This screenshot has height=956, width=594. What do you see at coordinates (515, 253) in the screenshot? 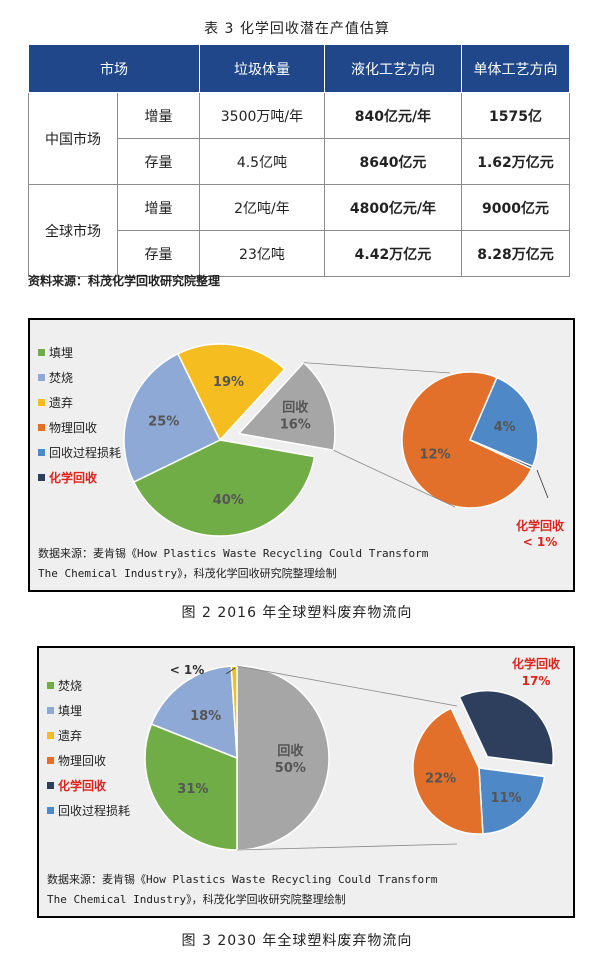
I see `monomer-cell: 8.28万亿元` at bounding box center [515, 253].